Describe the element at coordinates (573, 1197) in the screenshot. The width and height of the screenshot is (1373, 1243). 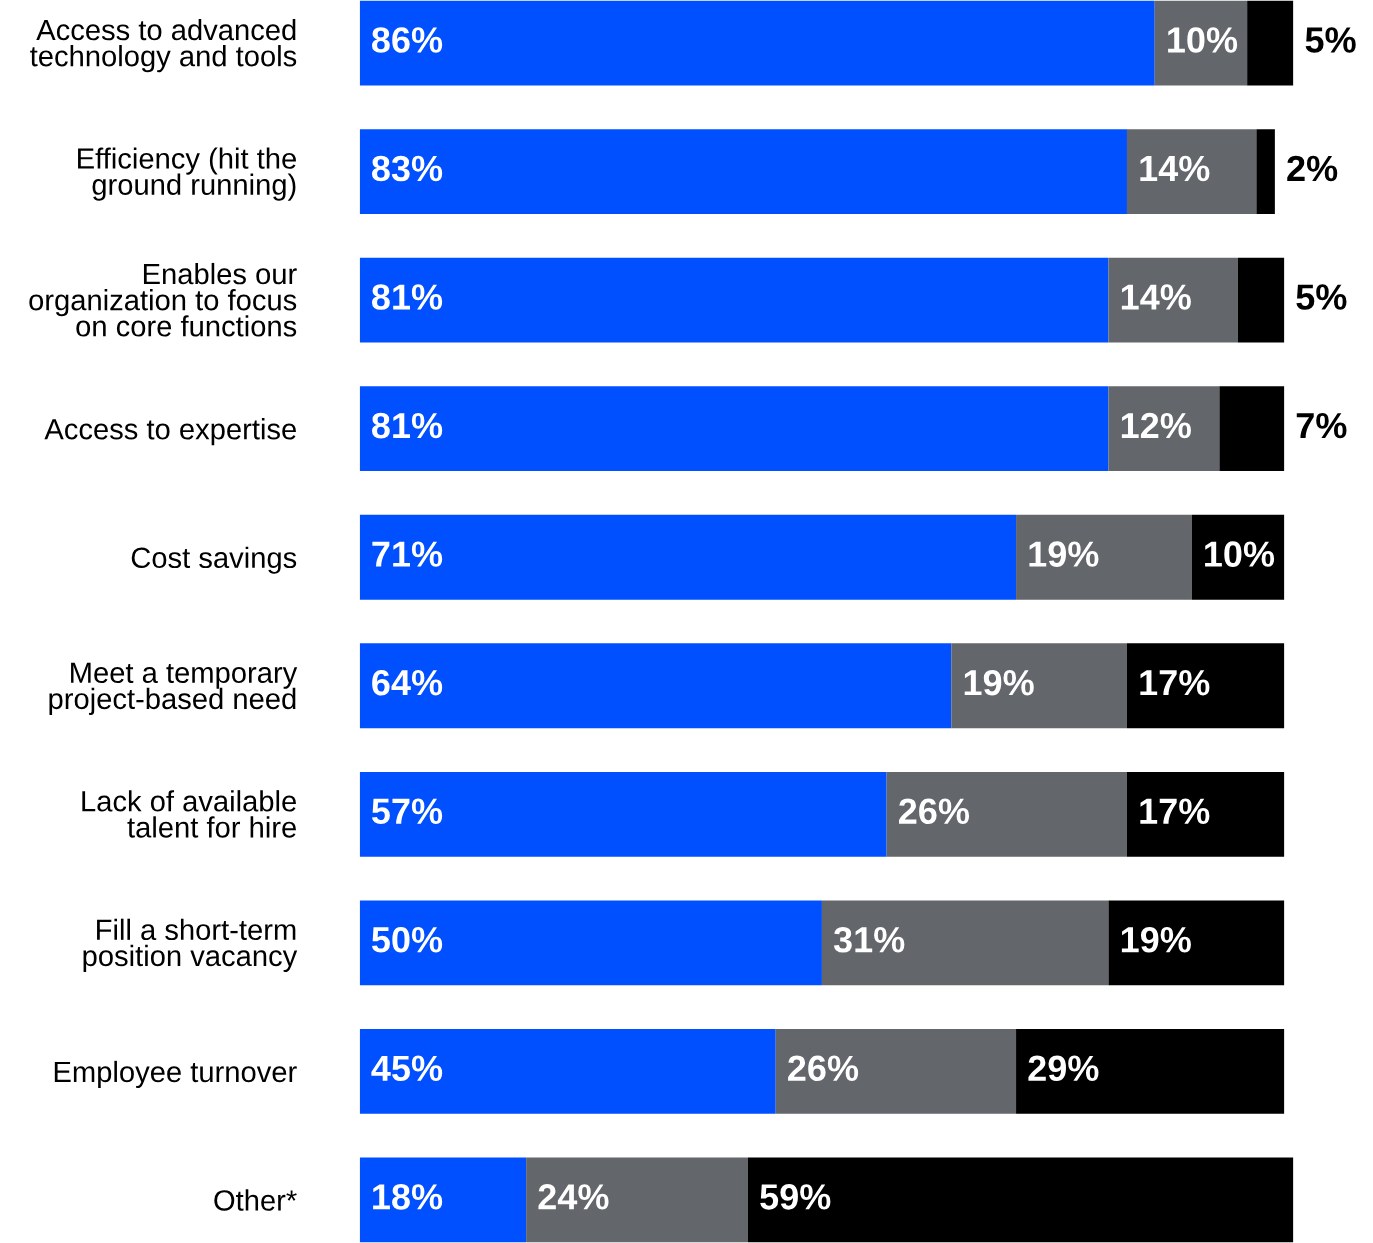
I see `data-label: 24%` at that location.